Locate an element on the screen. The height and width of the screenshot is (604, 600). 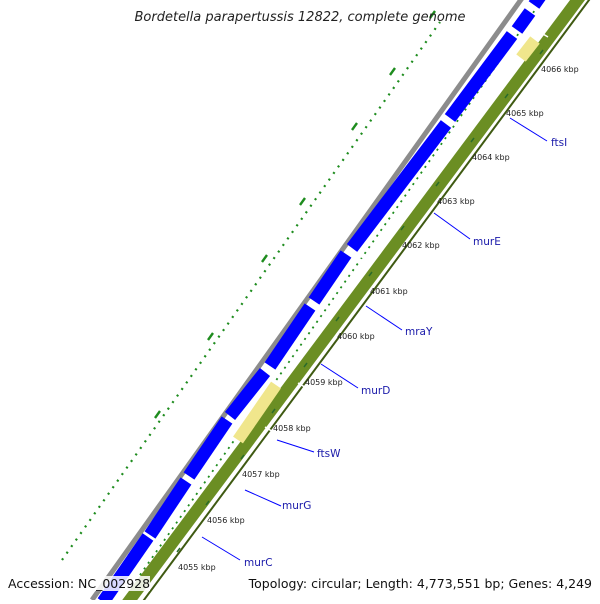
gene-label-murE: murE is located at coordinates (487, 242).